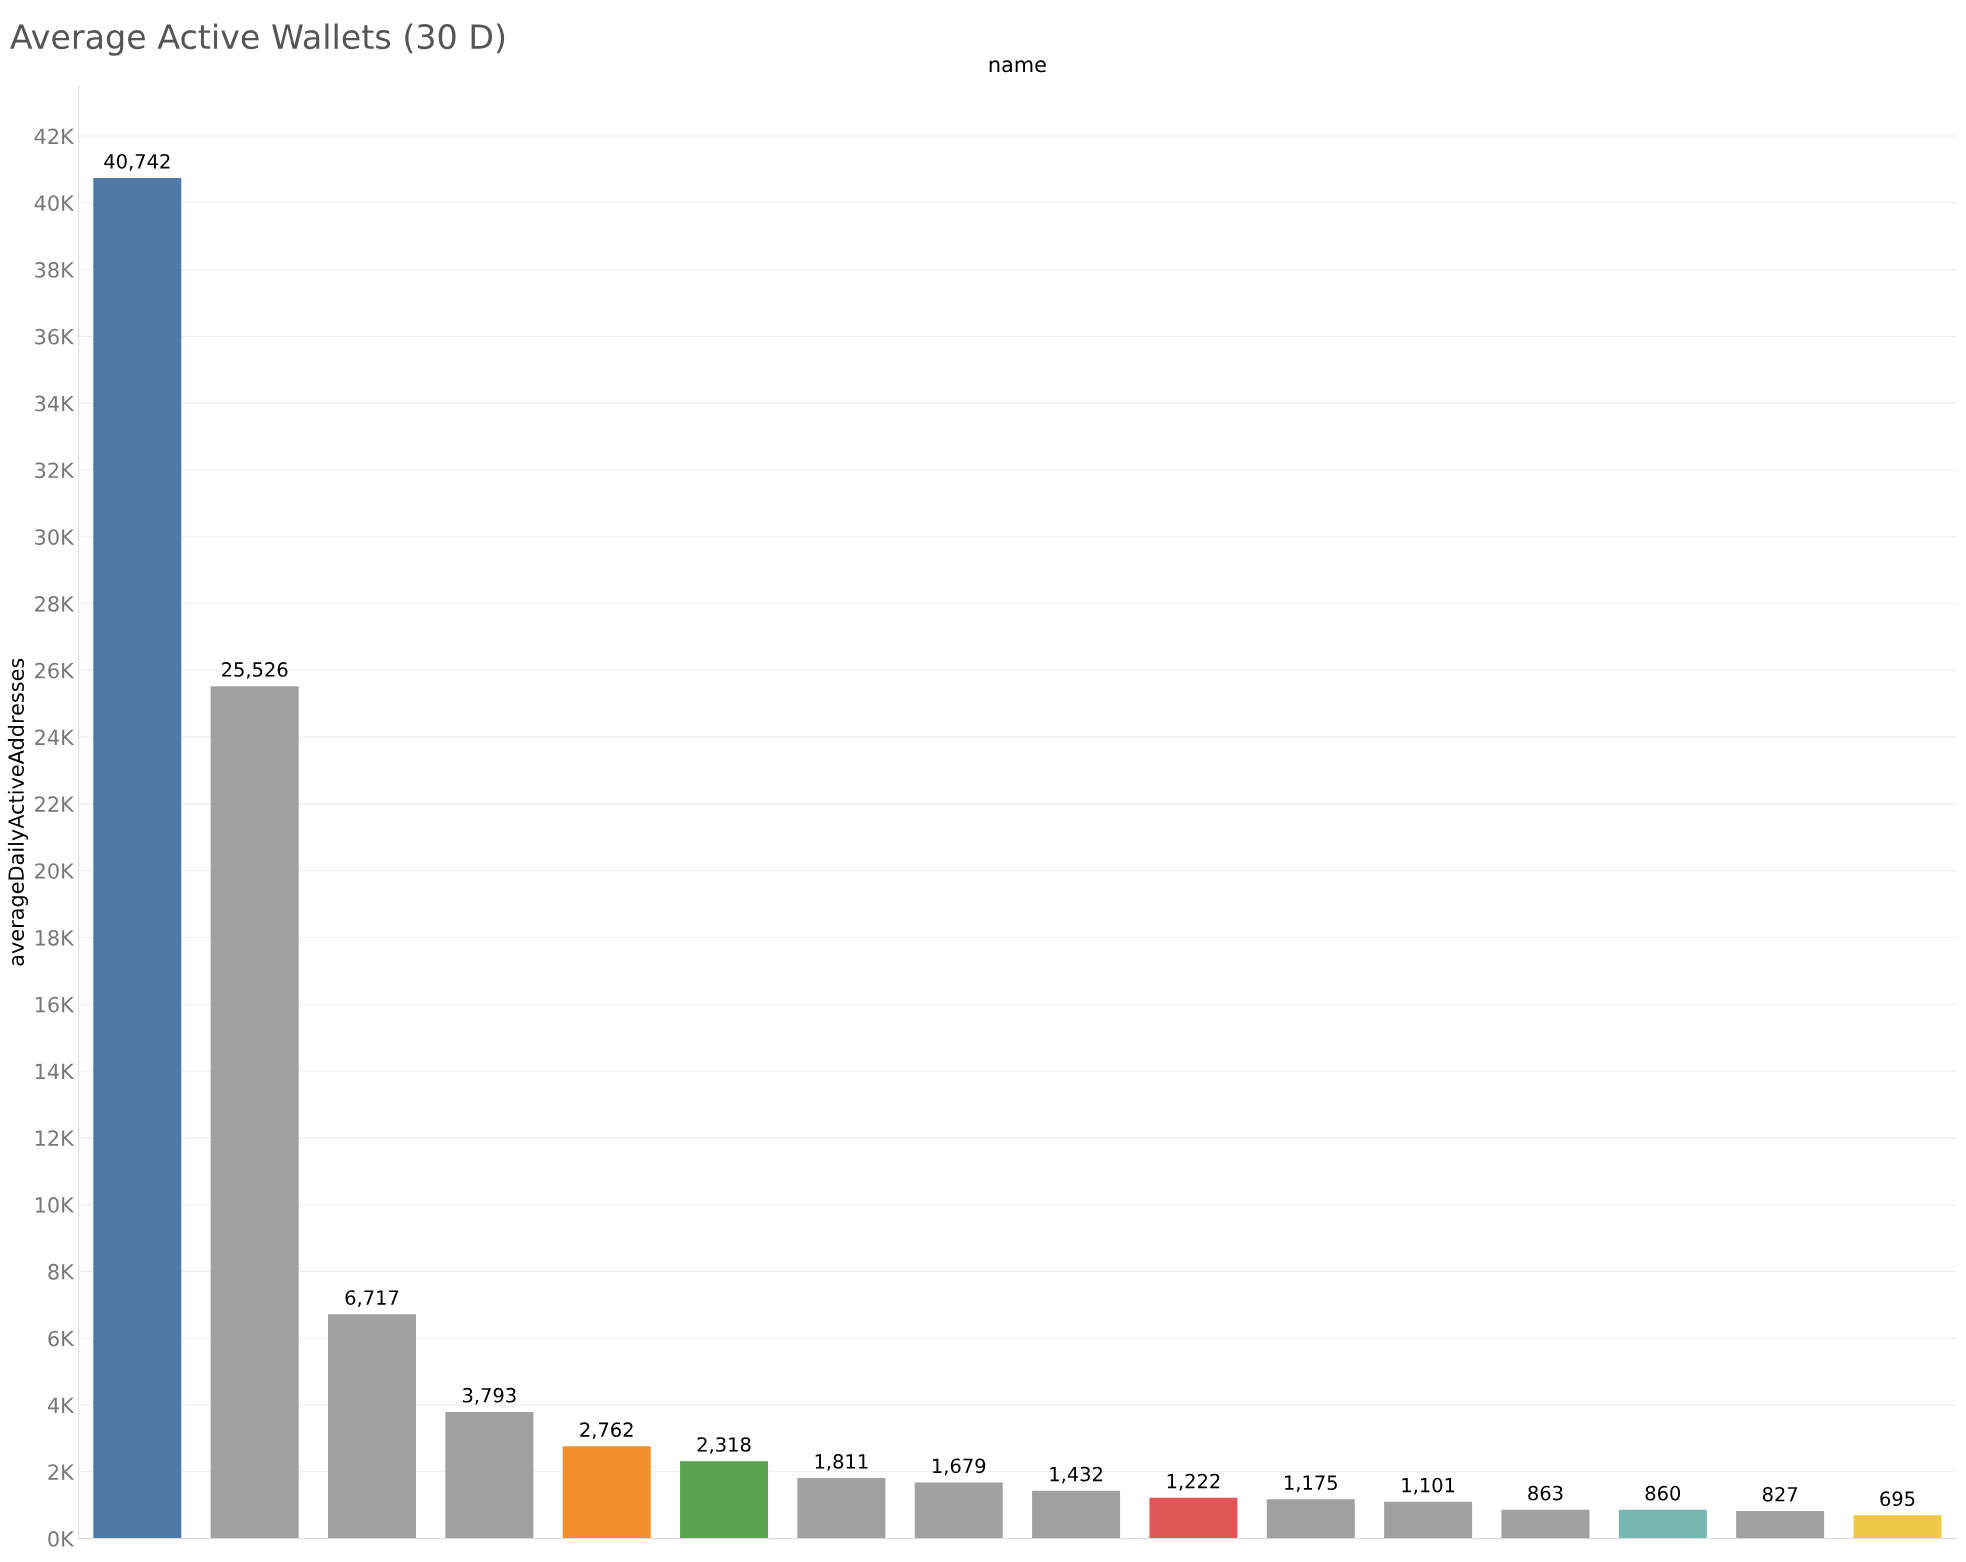  What do you see at coordinates (1017, 66) in the screenshot?
I see `x-axis-title: name` at bounding box center [1017, 66].